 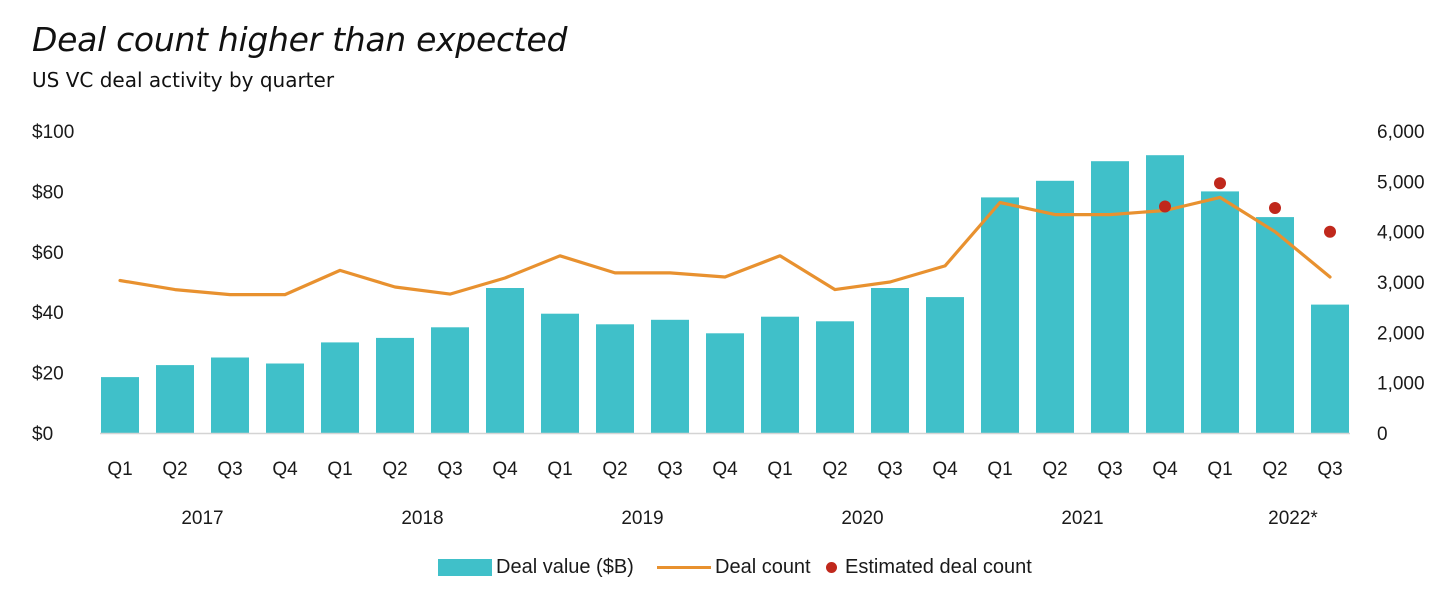 What do you see at coordinates (1401, 233) in the screenshot?
I see `right-axis-tick-label: 4,000` at bounding box center [1401, 233].